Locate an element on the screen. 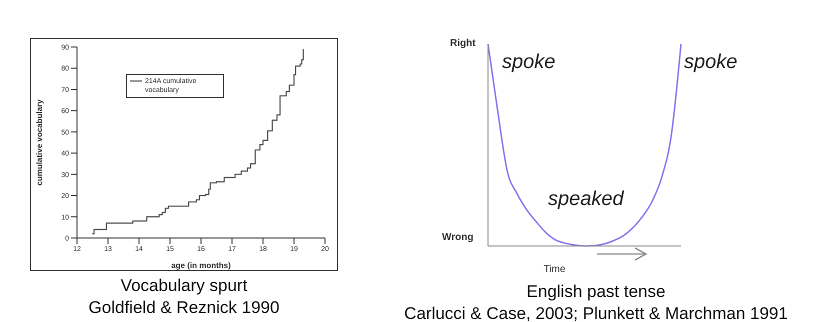 The width and height of the screenshot is (815, 322). text: English past tense is located at coordinates (596, 292).